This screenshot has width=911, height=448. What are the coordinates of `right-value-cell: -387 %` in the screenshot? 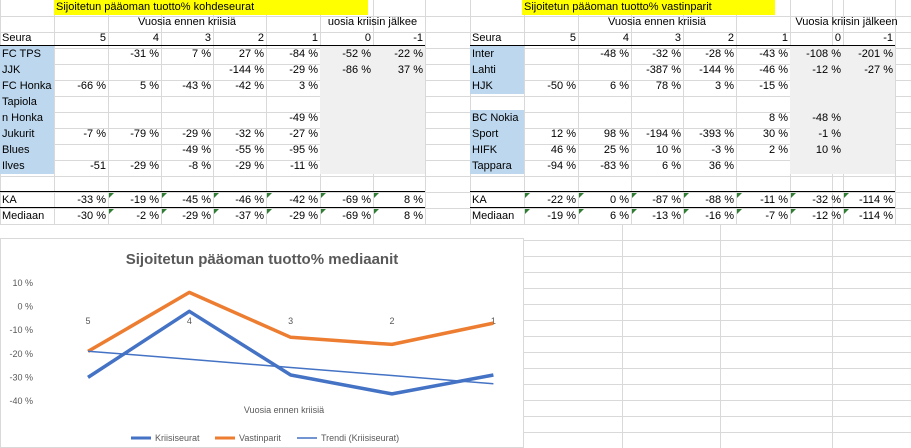 It's located at (663, 70).